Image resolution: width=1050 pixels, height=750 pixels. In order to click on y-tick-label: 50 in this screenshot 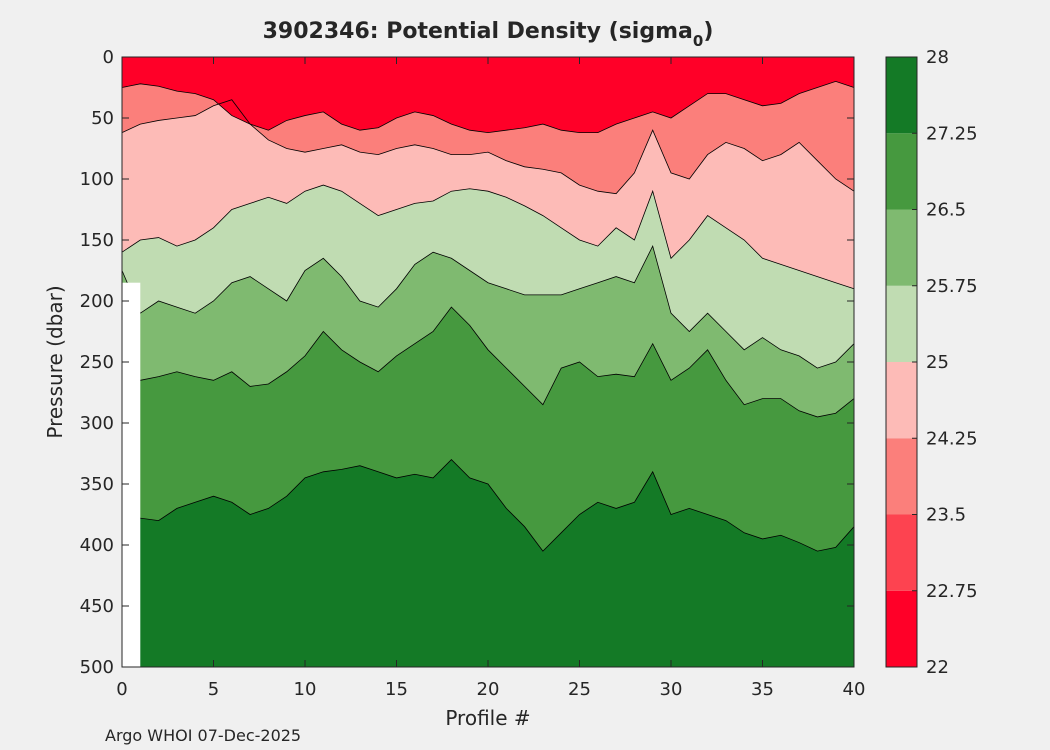, I will do `click(102, 118)`.